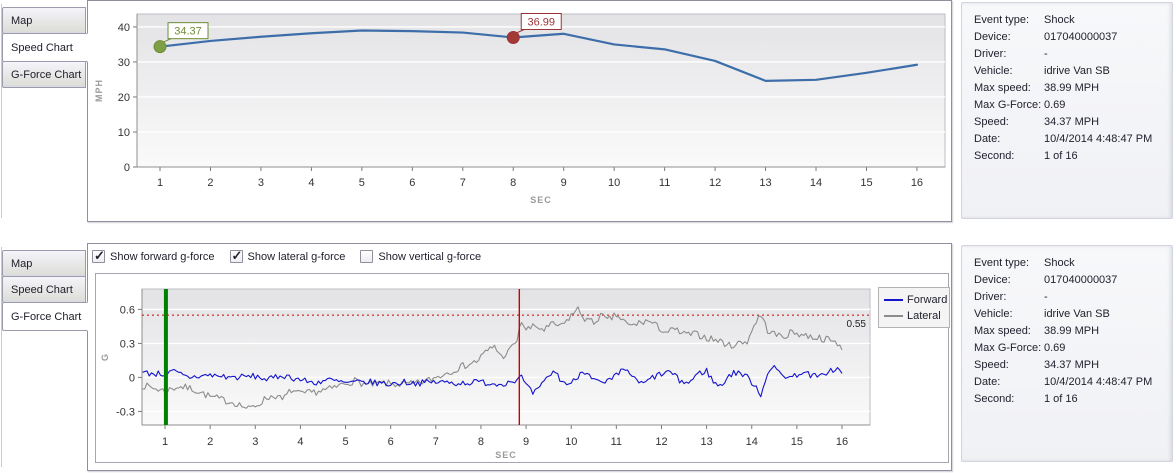 The image size is (1176, 473). I want to click on checkbox-label: Show vertical g-force, so click(430, 256).